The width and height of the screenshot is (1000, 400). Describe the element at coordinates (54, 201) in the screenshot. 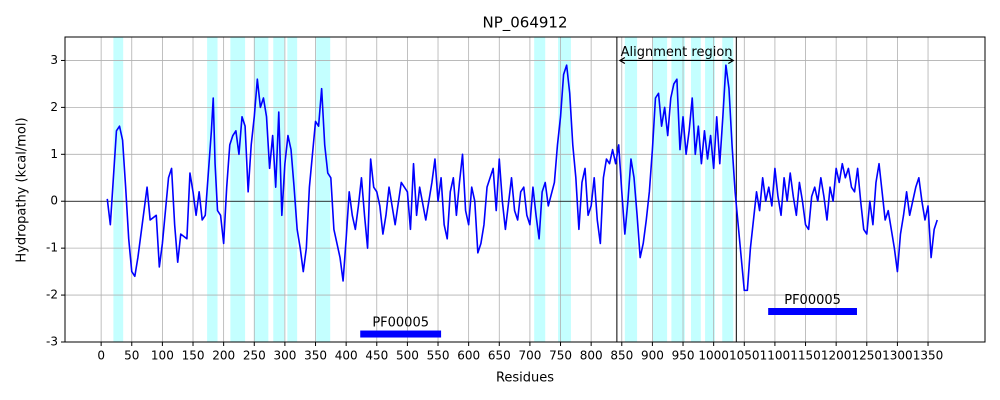

I see `y-tick-label: 0` at that location.